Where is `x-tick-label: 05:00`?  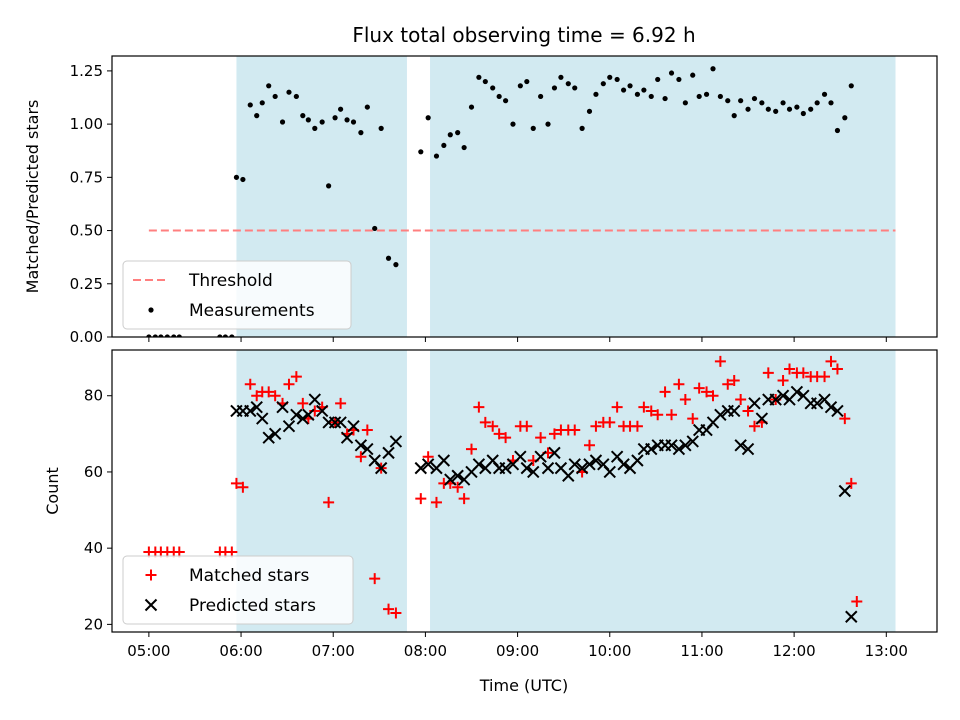
x-tick-label: 05:00 is located at coordinates (148, 651).